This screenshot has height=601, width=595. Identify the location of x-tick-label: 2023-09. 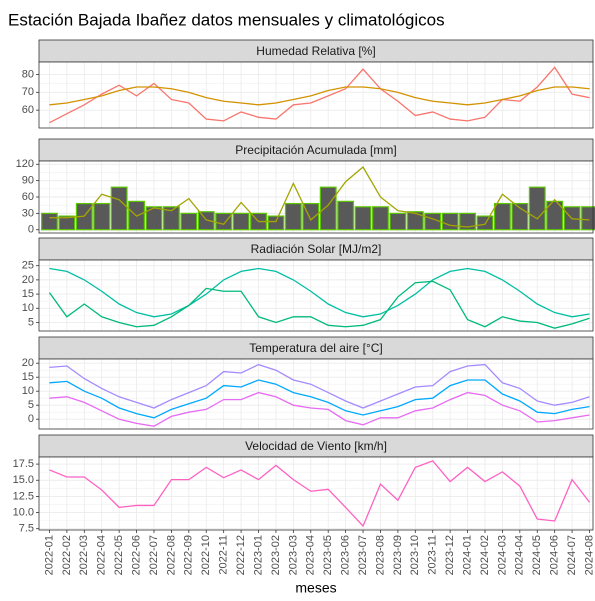
(398, 555).